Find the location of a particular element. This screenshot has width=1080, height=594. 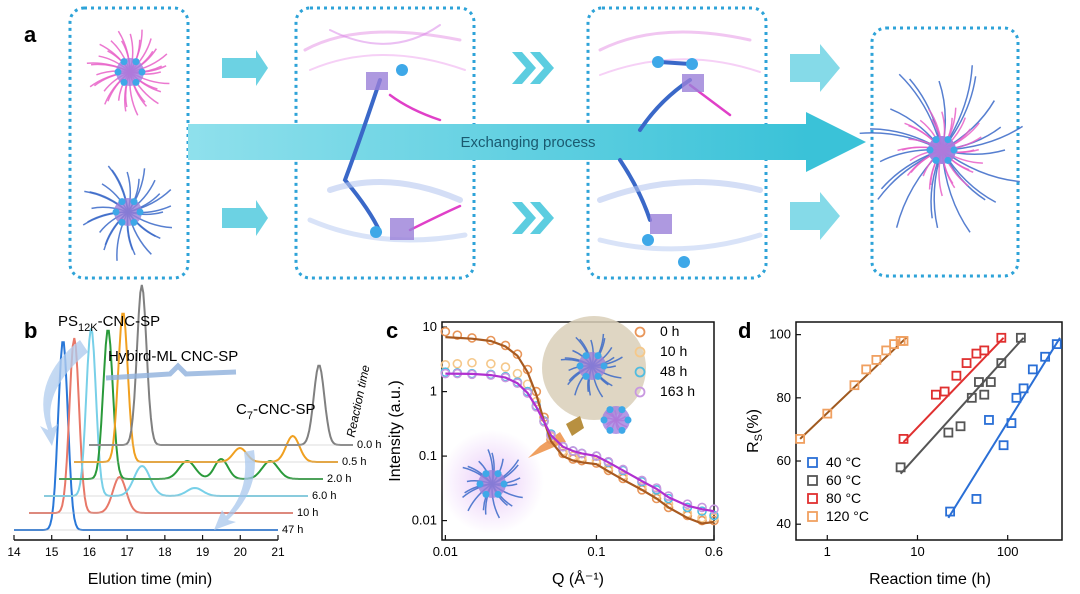

label-c7: C7-CNC-SP is located at coordinates (275, 411).